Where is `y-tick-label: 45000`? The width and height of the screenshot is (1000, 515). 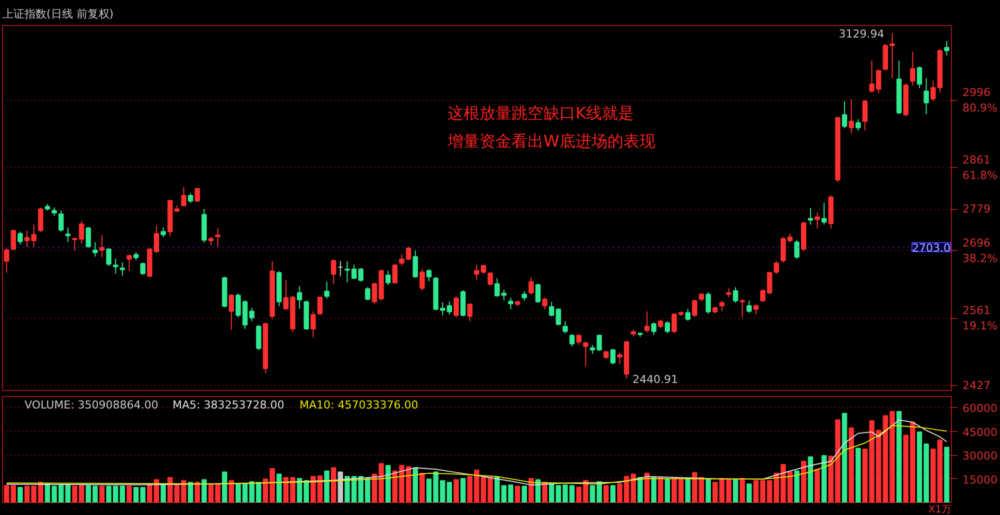
y-tick-label: 45000 is located at coordinates (980, 432).